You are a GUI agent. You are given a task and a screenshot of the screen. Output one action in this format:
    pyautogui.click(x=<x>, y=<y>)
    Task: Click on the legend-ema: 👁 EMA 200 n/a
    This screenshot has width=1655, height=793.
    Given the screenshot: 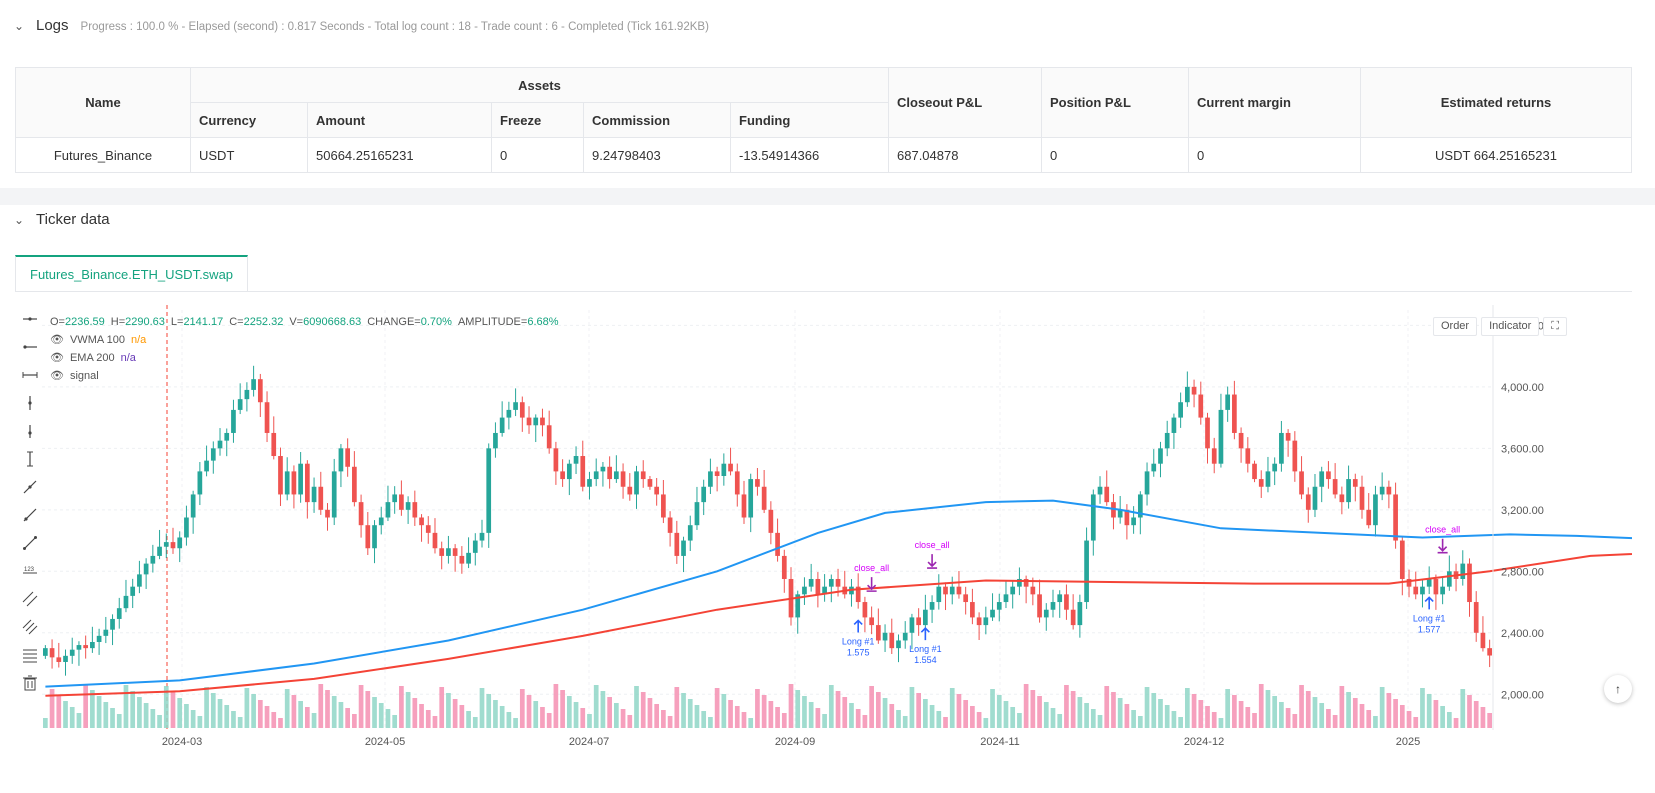 What is the action you would take?
    pyautogui.click(x=304, y=358)
    